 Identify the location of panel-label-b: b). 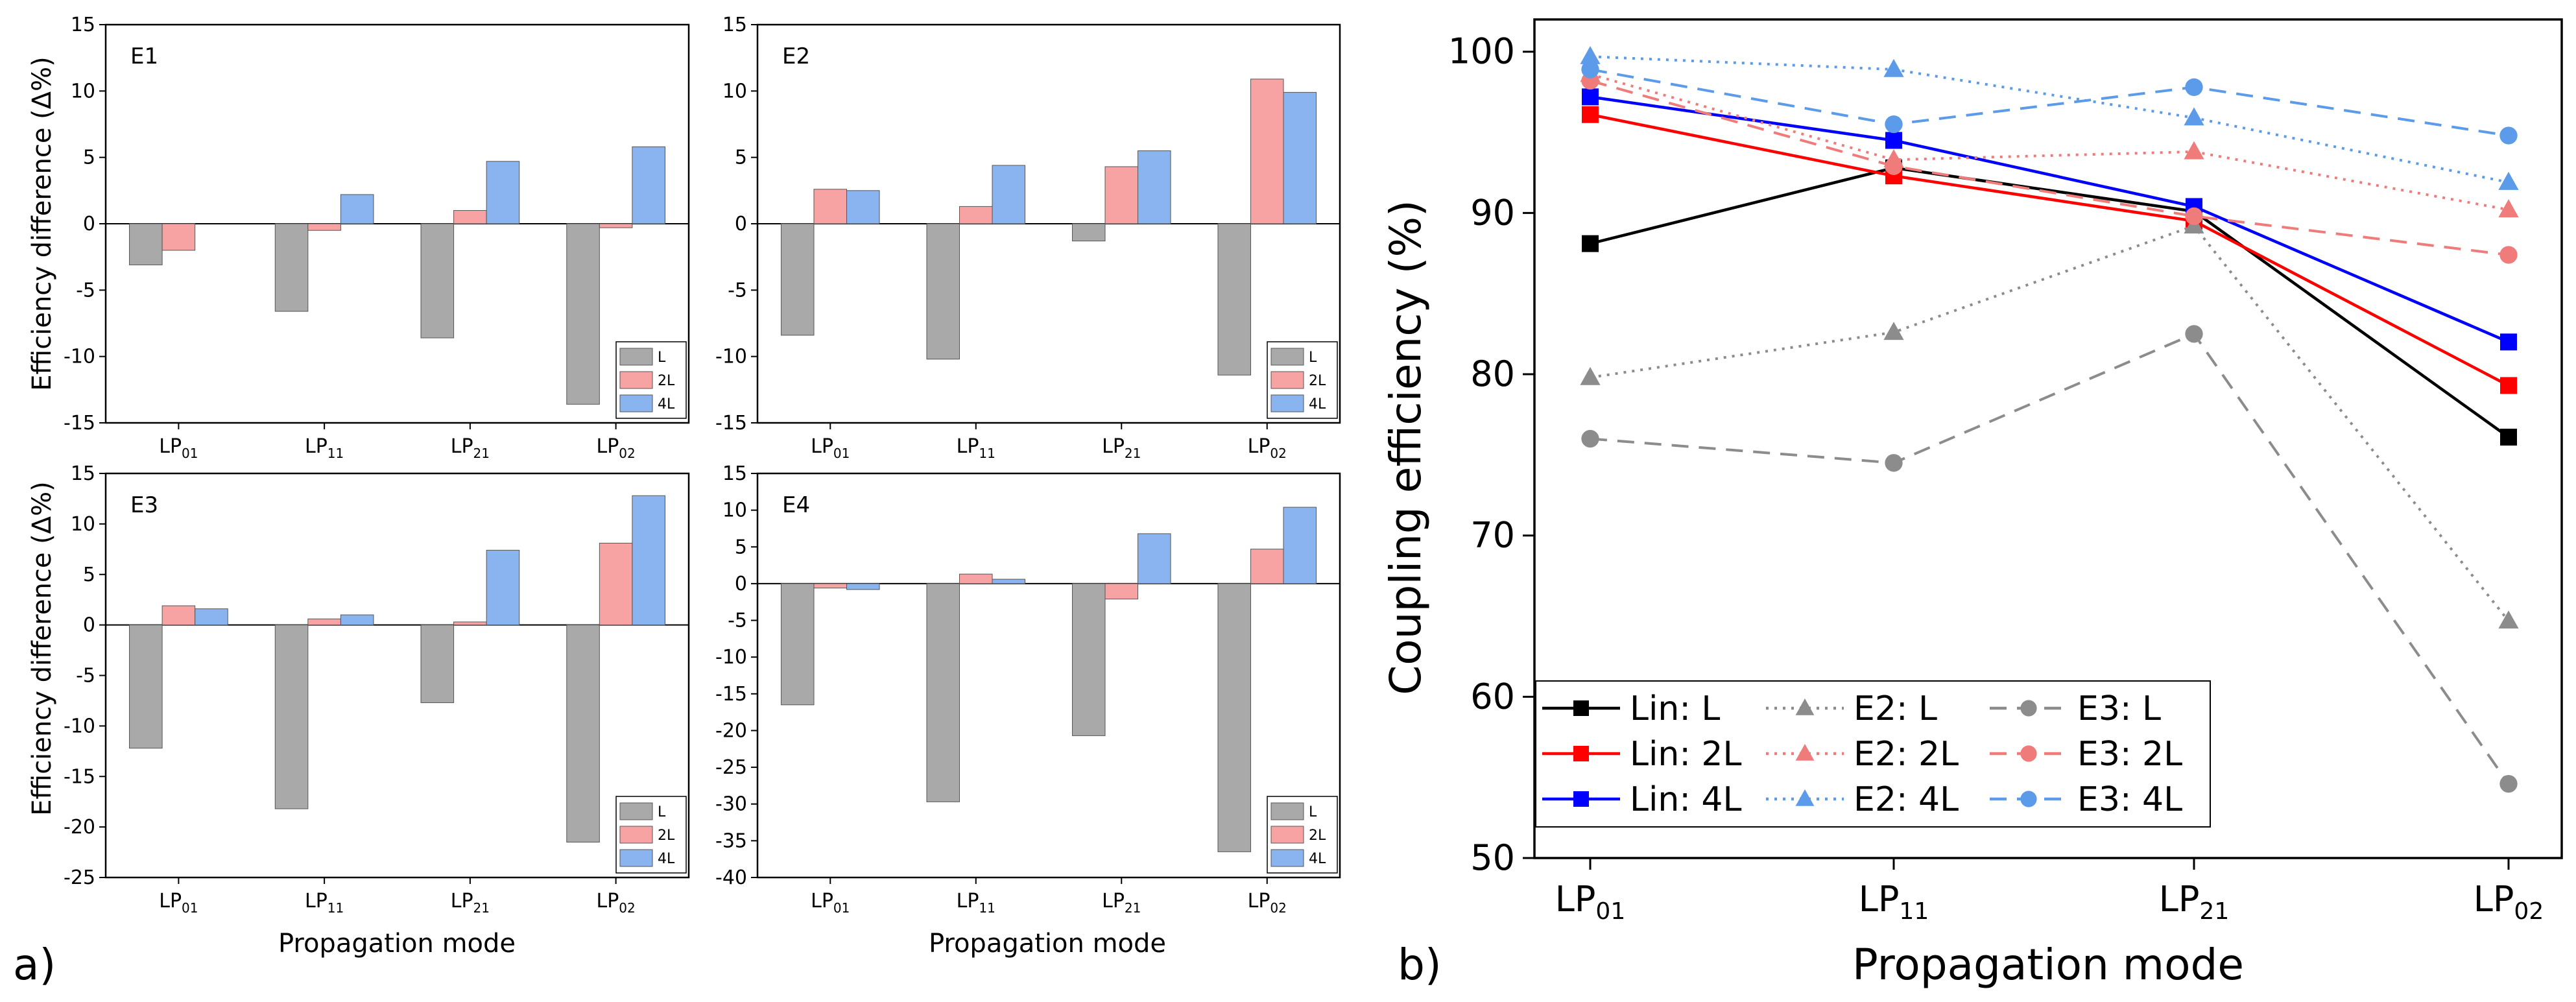
(1420, 965).